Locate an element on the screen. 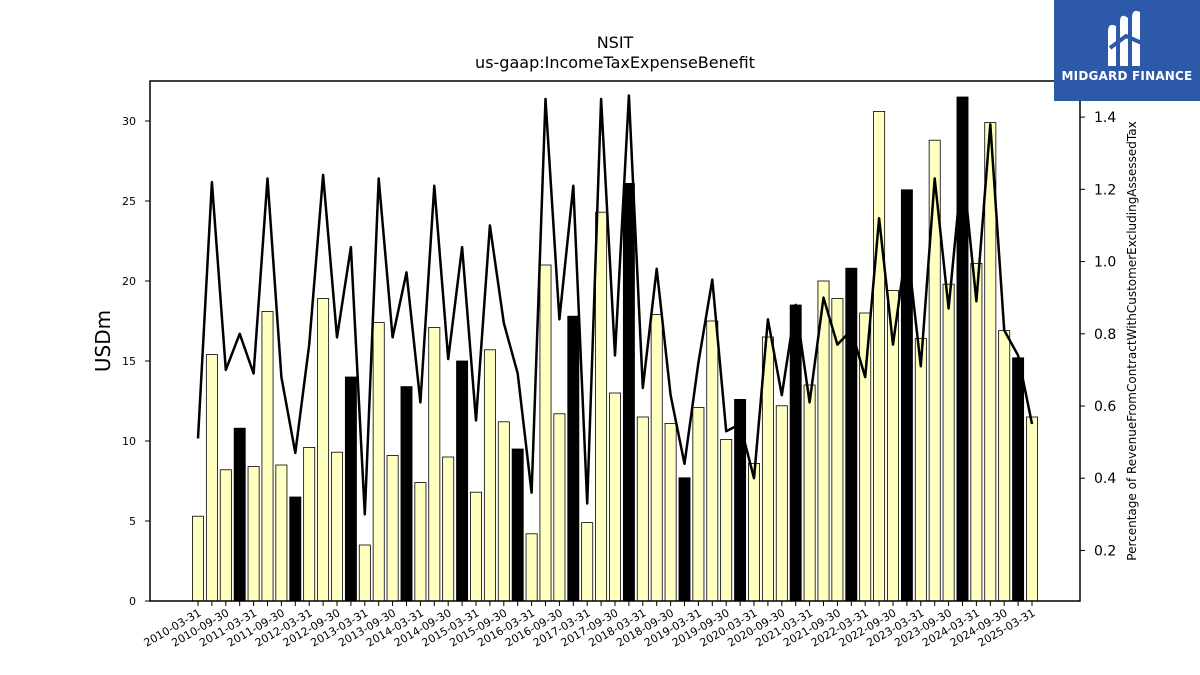 The height and width of the screenshot is (675, 1200). y2-tick-label-0.8: 0.8 is located at coordinates (1105, 335).